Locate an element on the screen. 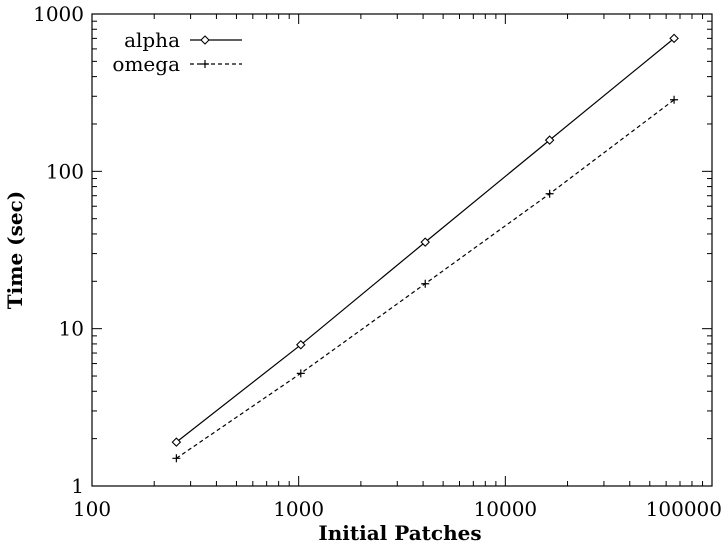 Image resolution: width=726 pixels, height=544 pixels. y-axis-title: Time (sec) is located at coordinates (15, 250).